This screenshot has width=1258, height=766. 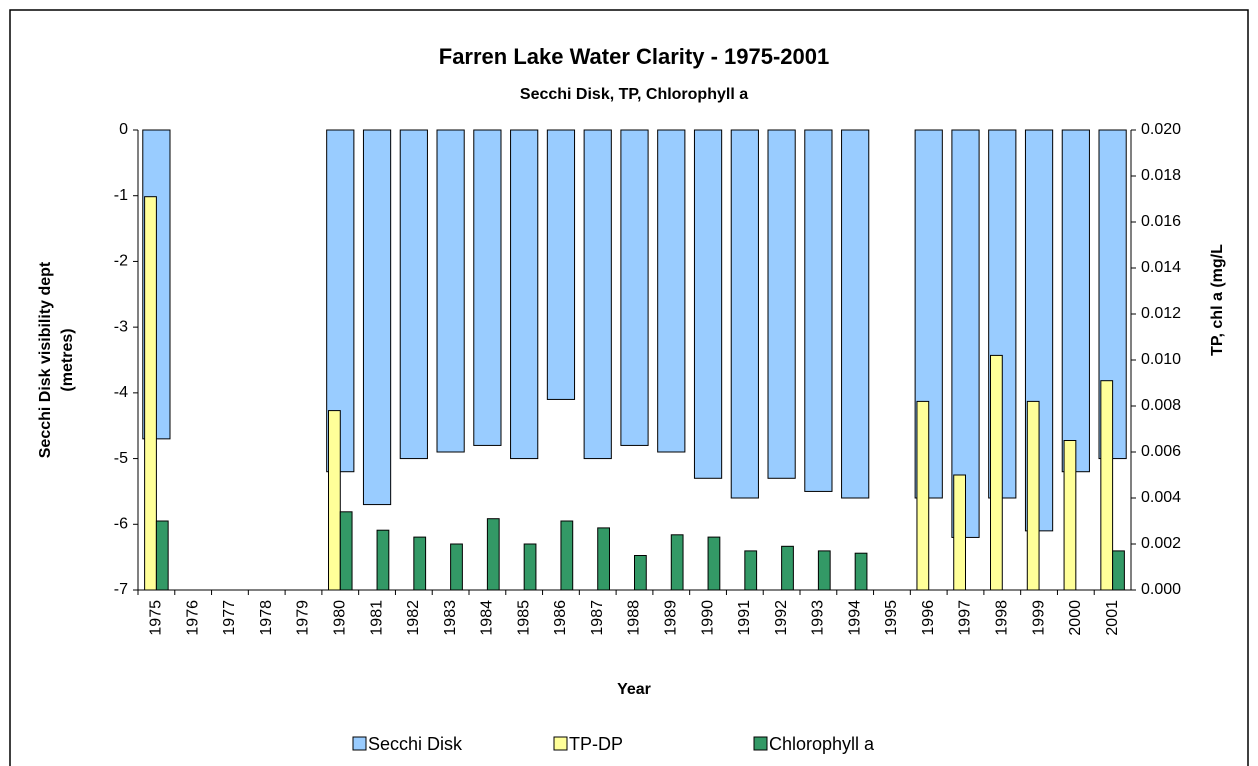 I want to click on legend-label: Secchi Disk, so click(x=415, y=744).